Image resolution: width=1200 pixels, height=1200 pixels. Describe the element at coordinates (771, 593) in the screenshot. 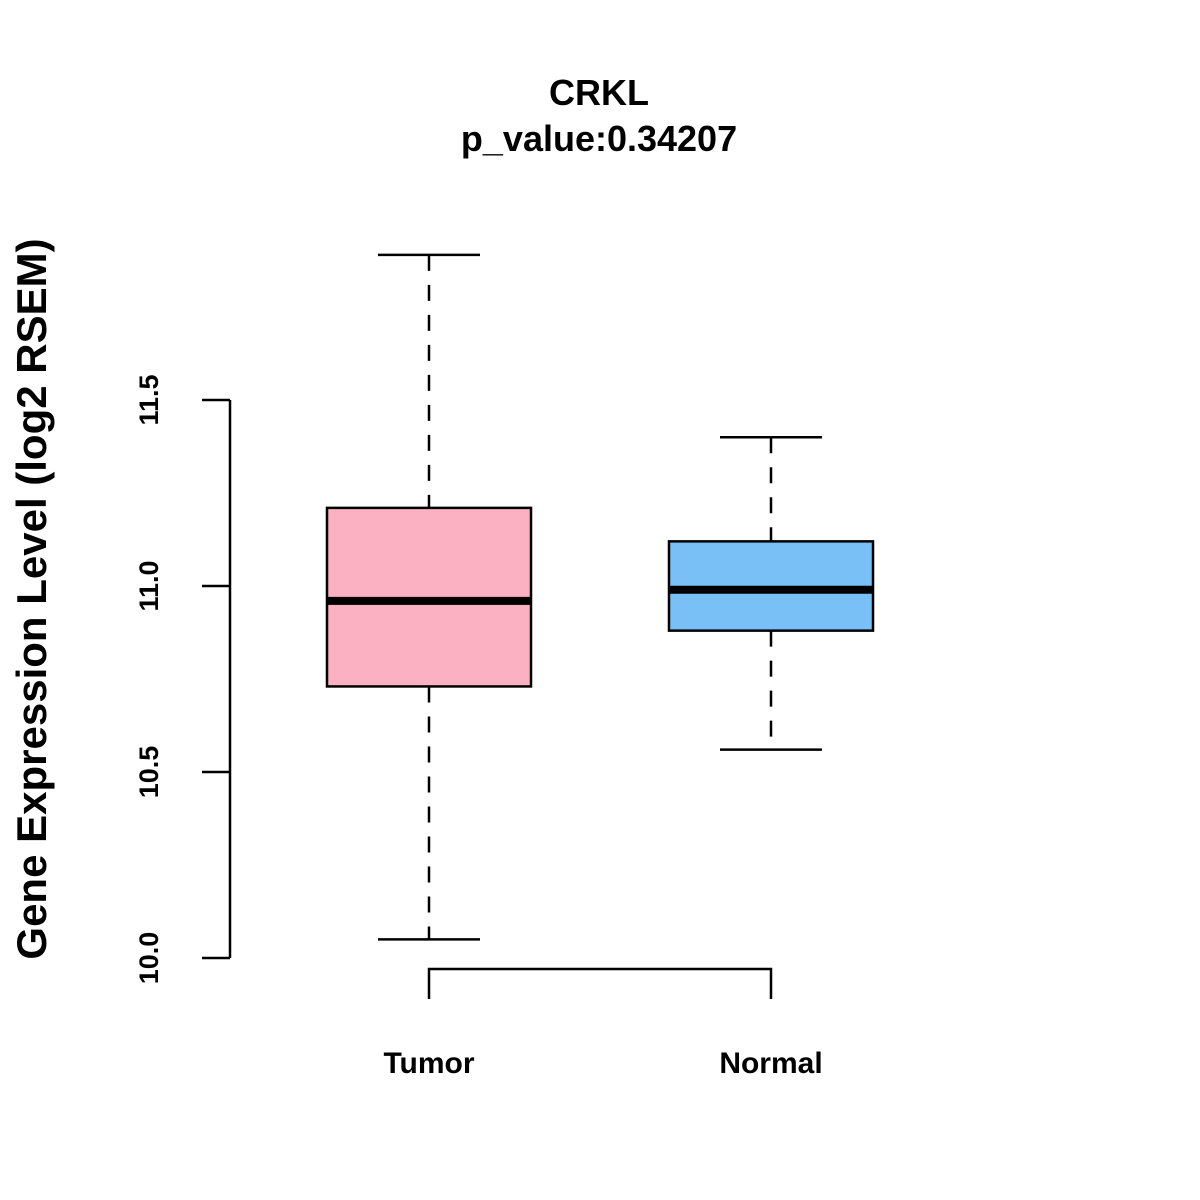

I see `box-normal` at that location.